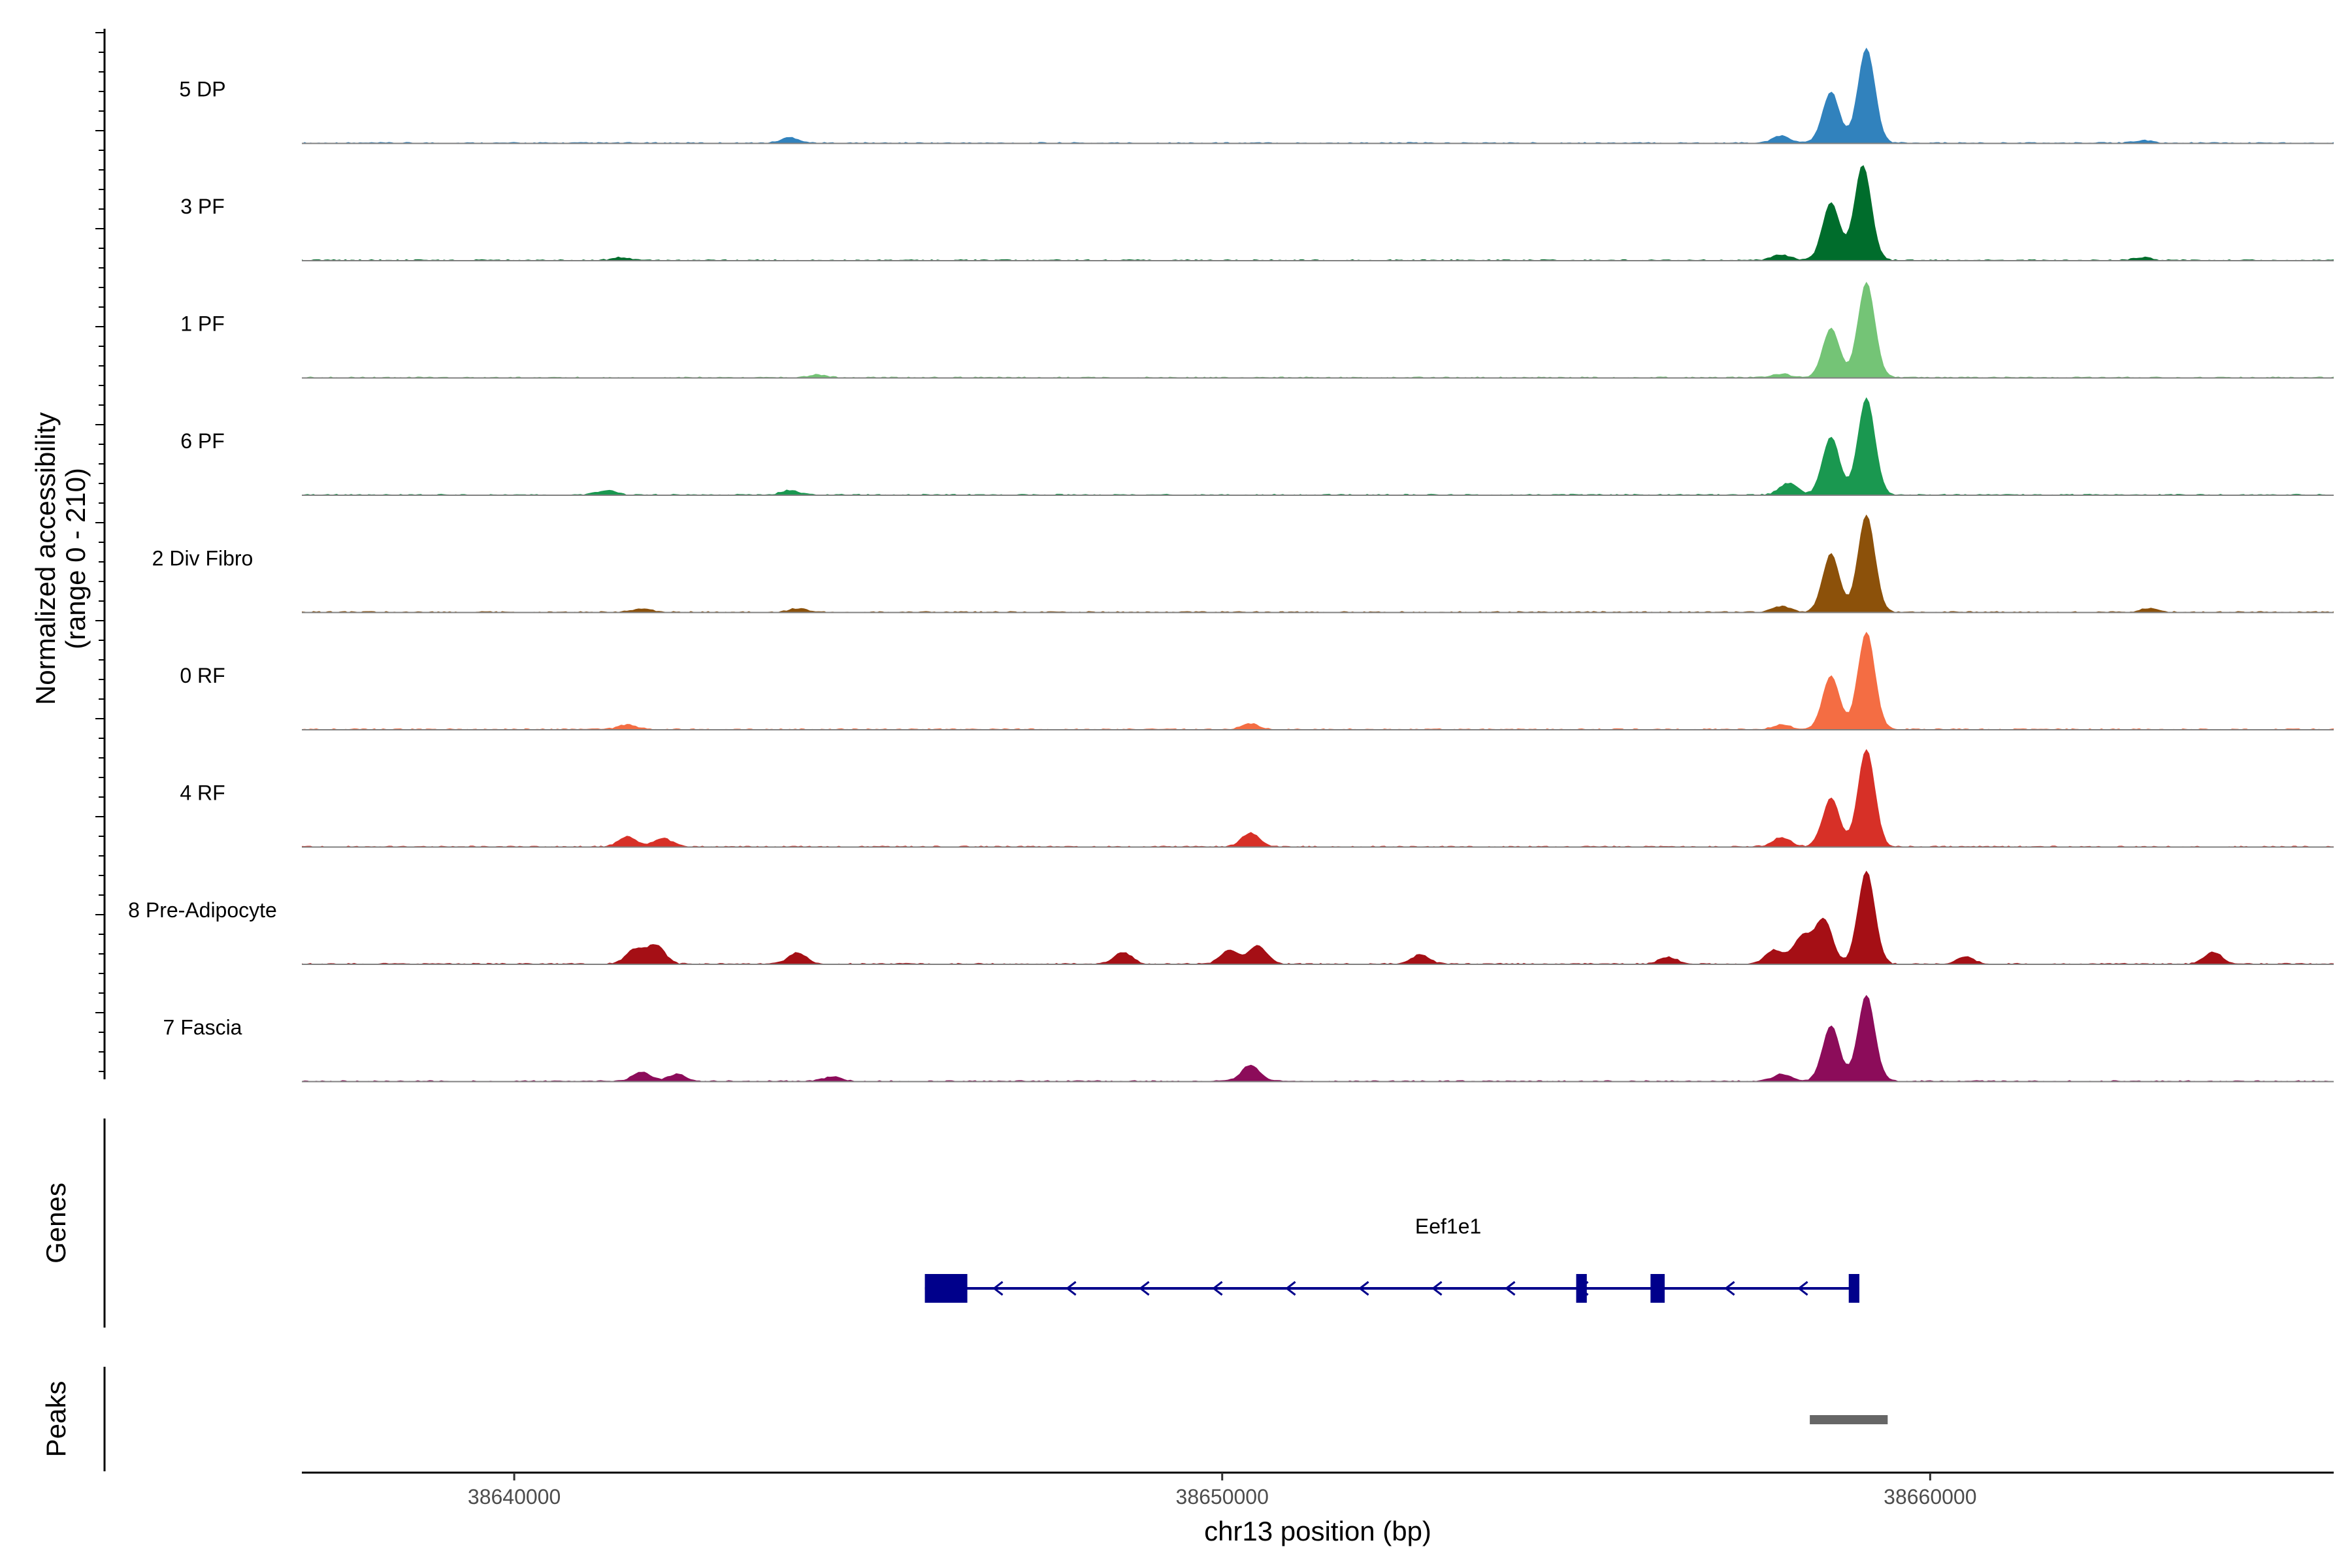 This screenshot has height=1568, width=2352. Describe the element at coordinates (56, 1419) in the screenshot. I see `peaks-panel-label: Peaks` at that location.